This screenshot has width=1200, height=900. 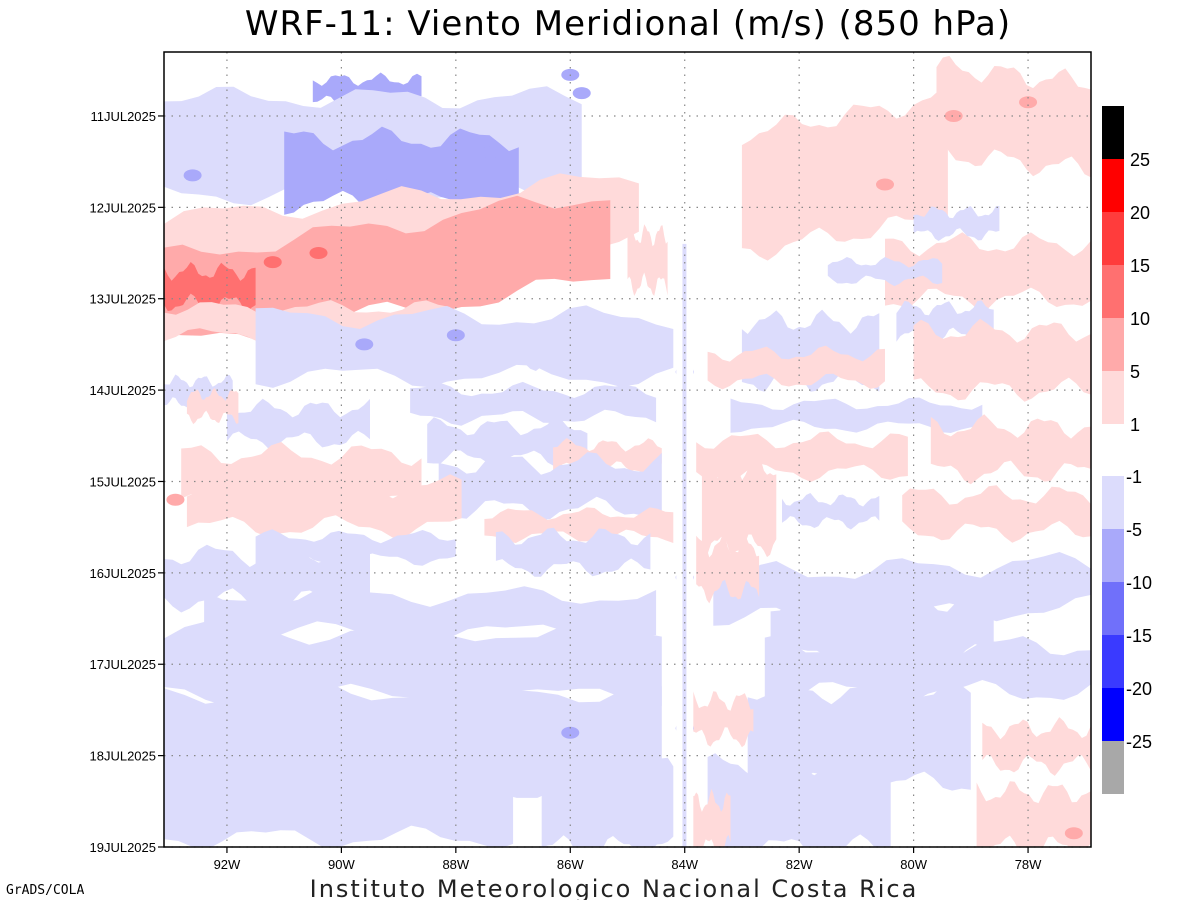 What do you see at coordinates (1135, 372) in the screenshot?
I see `colorbar-label: 5` at bounding box center [1135, 372].